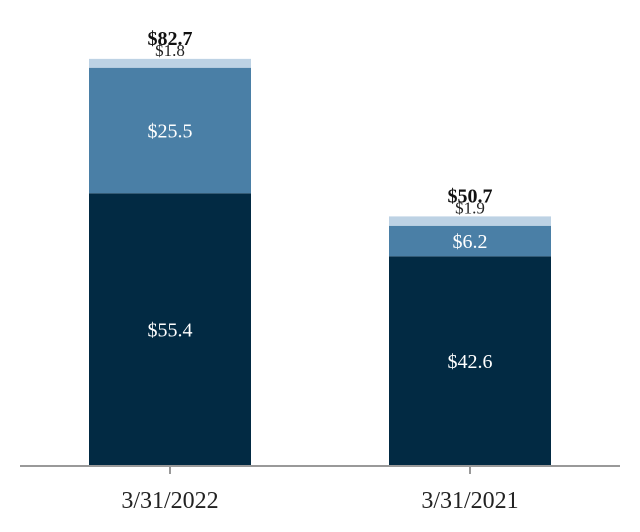  I want to click on bar-segment-label-0-2: $1.8, so click(170, 50).